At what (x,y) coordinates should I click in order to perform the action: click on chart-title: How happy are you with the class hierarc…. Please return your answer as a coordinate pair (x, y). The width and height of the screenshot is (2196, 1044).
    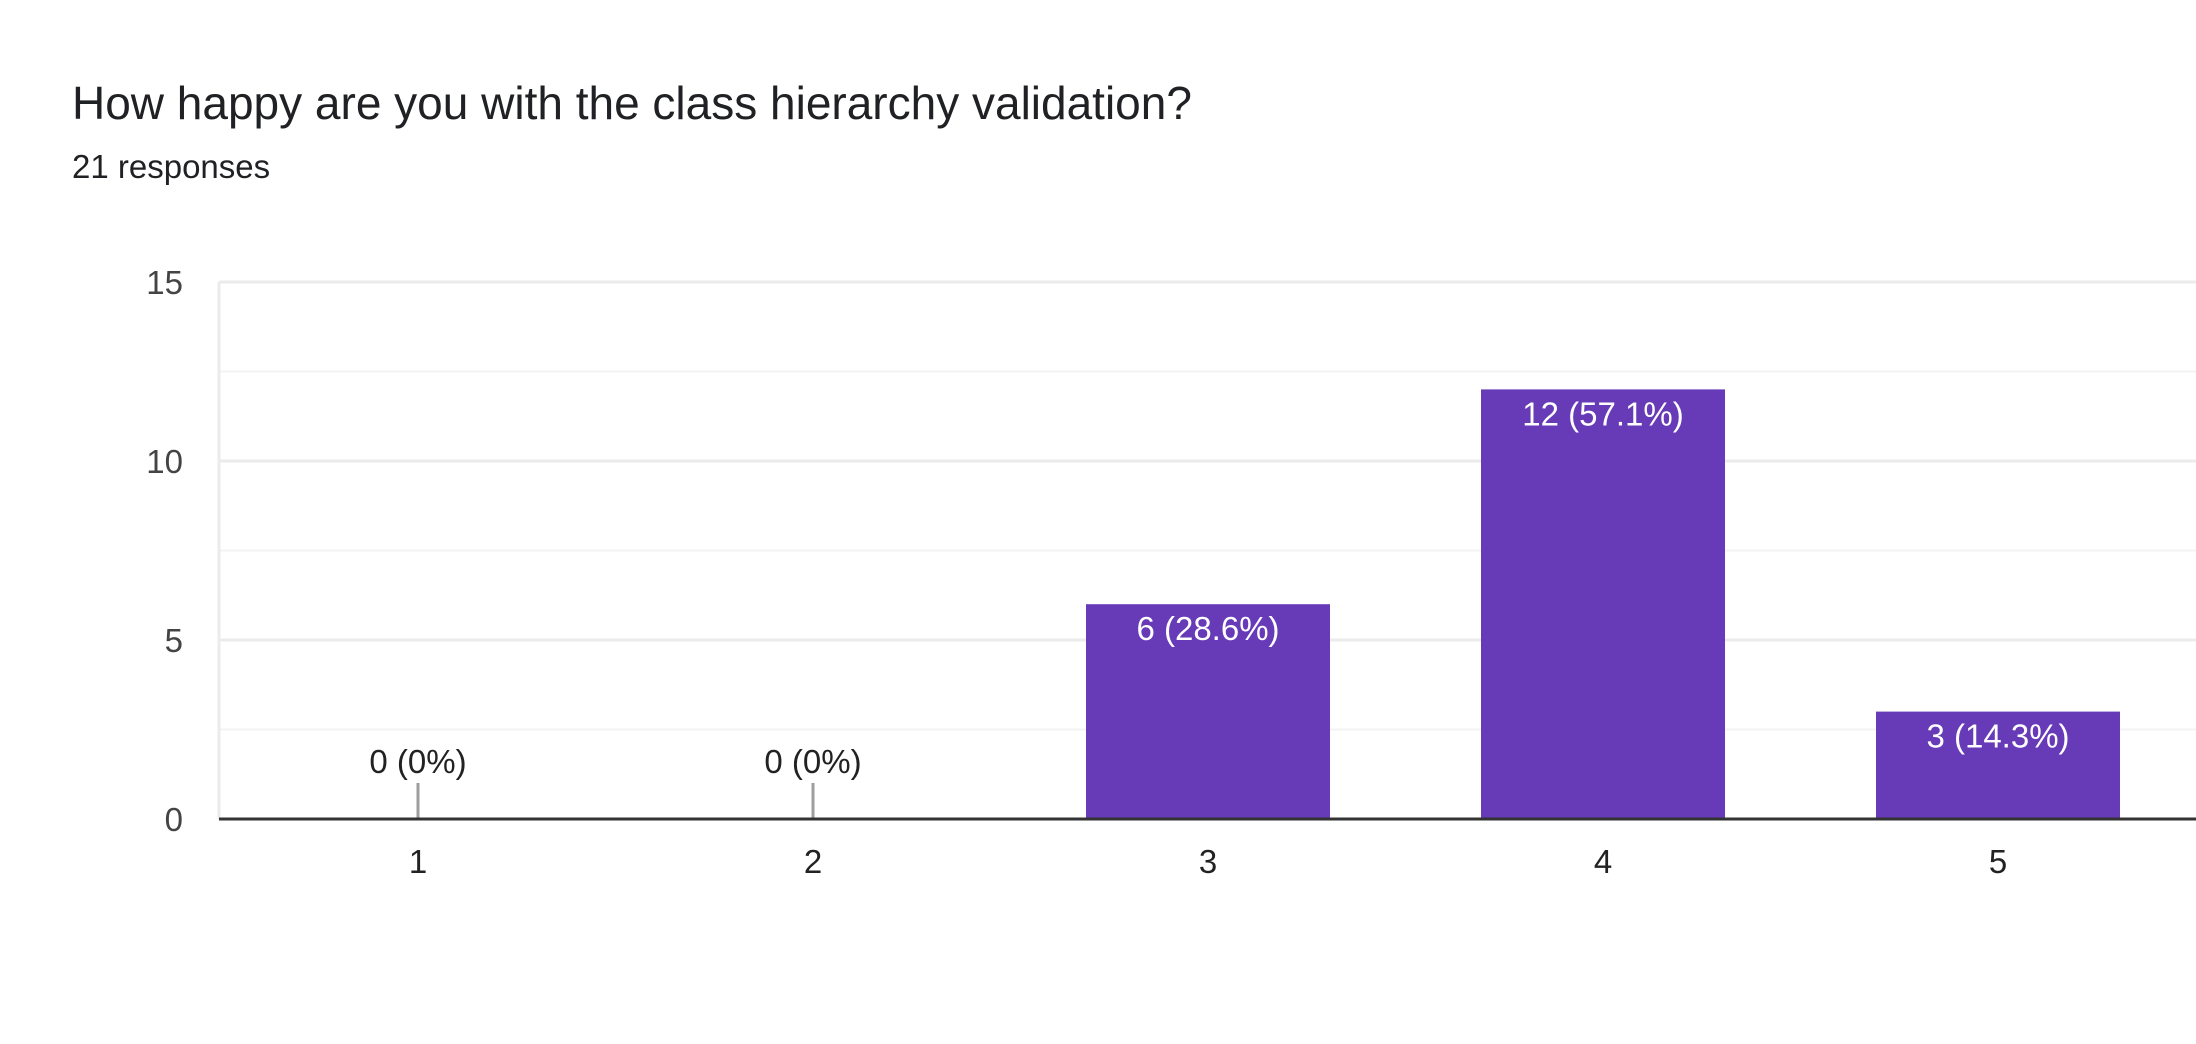
    Looking at the image, I should click on (632, 103).